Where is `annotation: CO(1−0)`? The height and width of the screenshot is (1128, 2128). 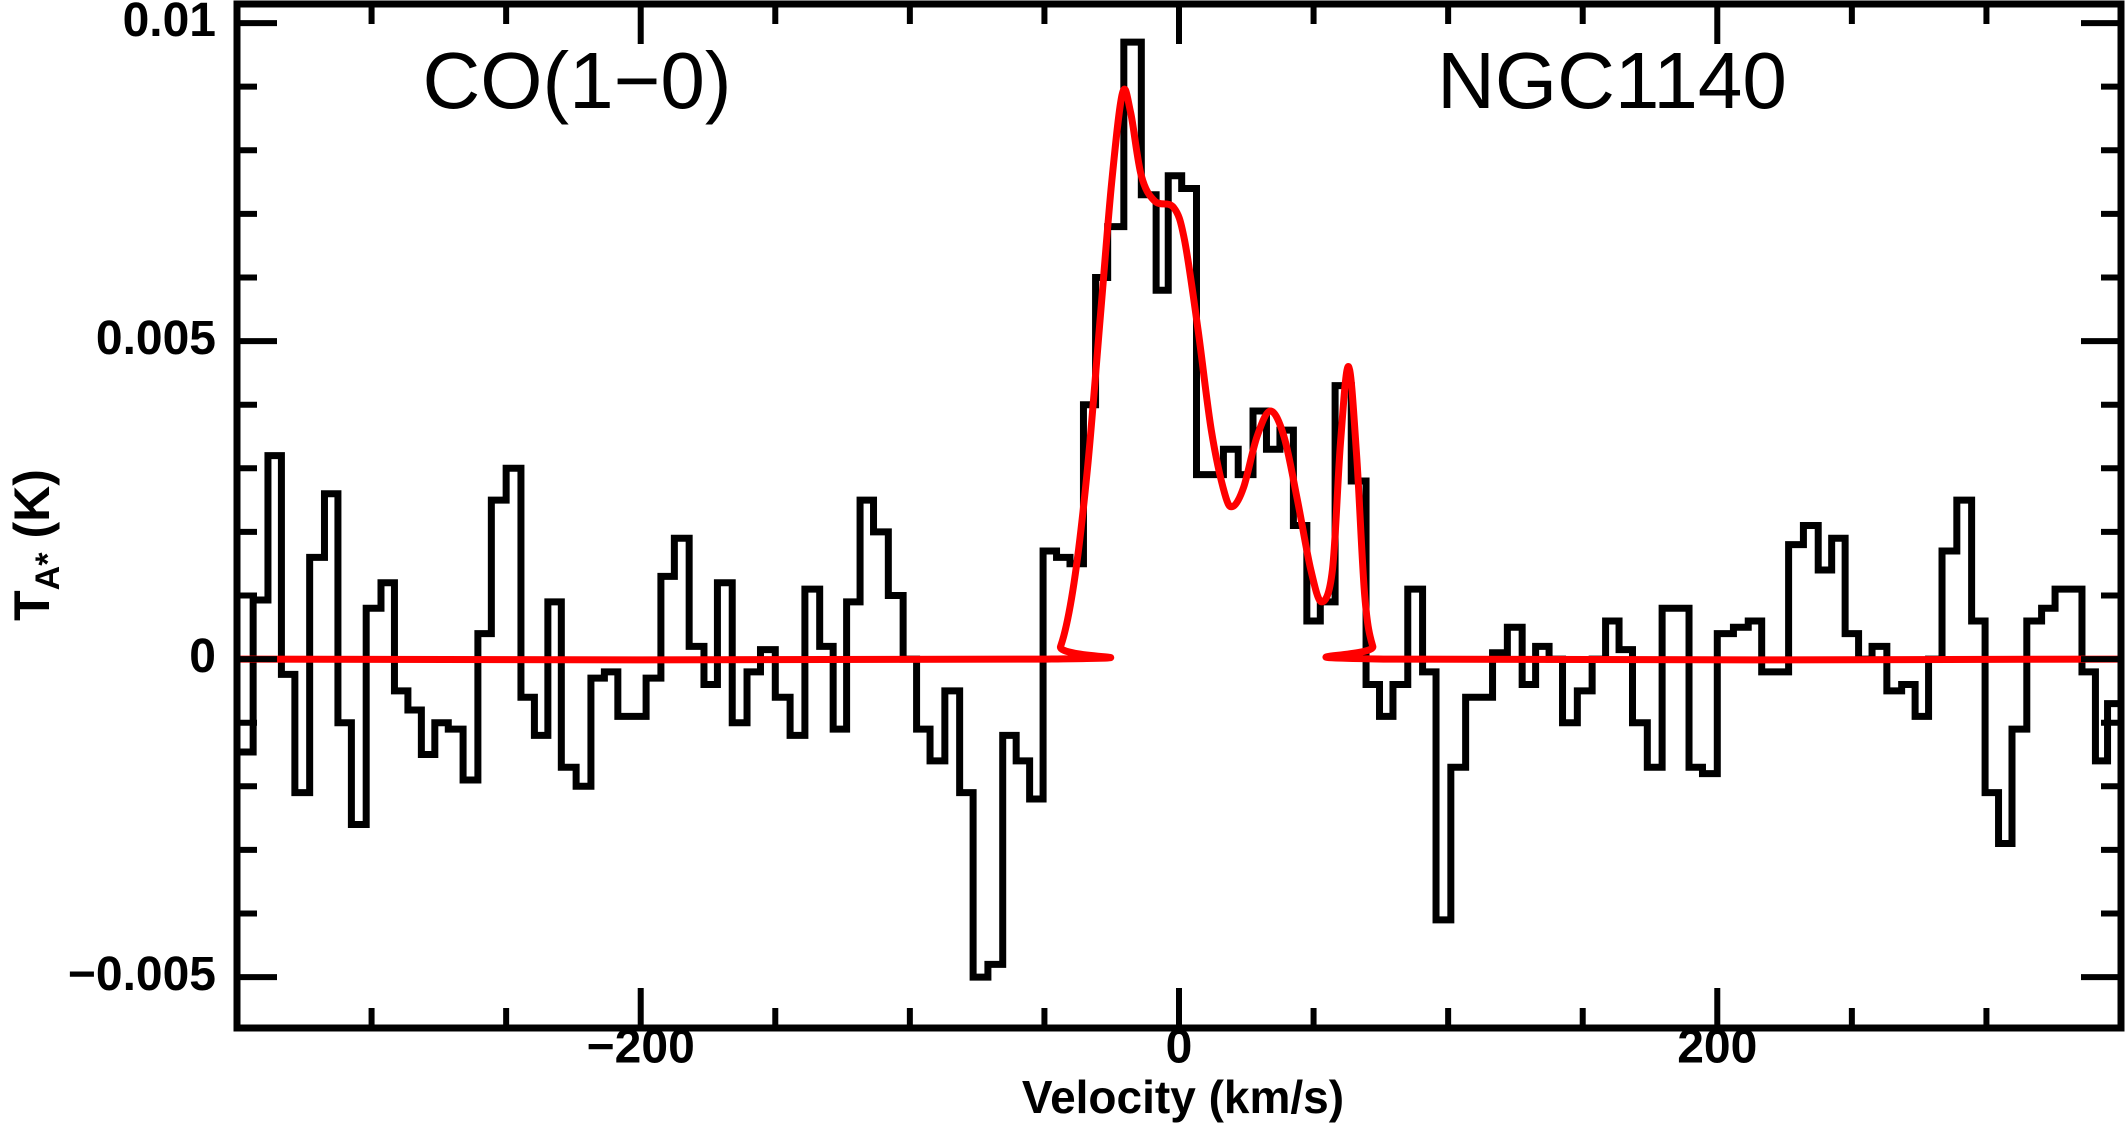 annotation: CO(1−0) is located at coordinates (577, 80).